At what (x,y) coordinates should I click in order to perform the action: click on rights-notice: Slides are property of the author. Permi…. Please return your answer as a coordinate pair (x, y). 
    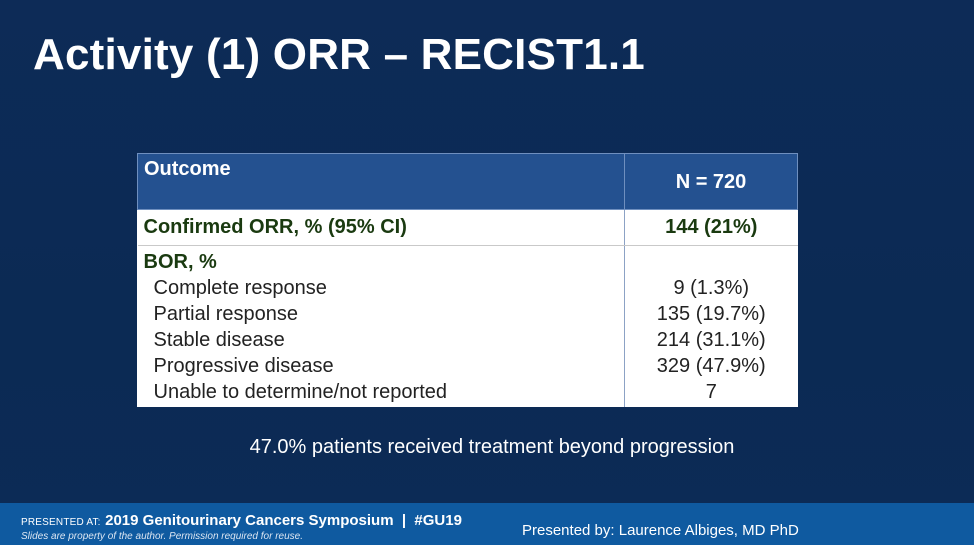
    Looking at the image, I should click on (162, 536).